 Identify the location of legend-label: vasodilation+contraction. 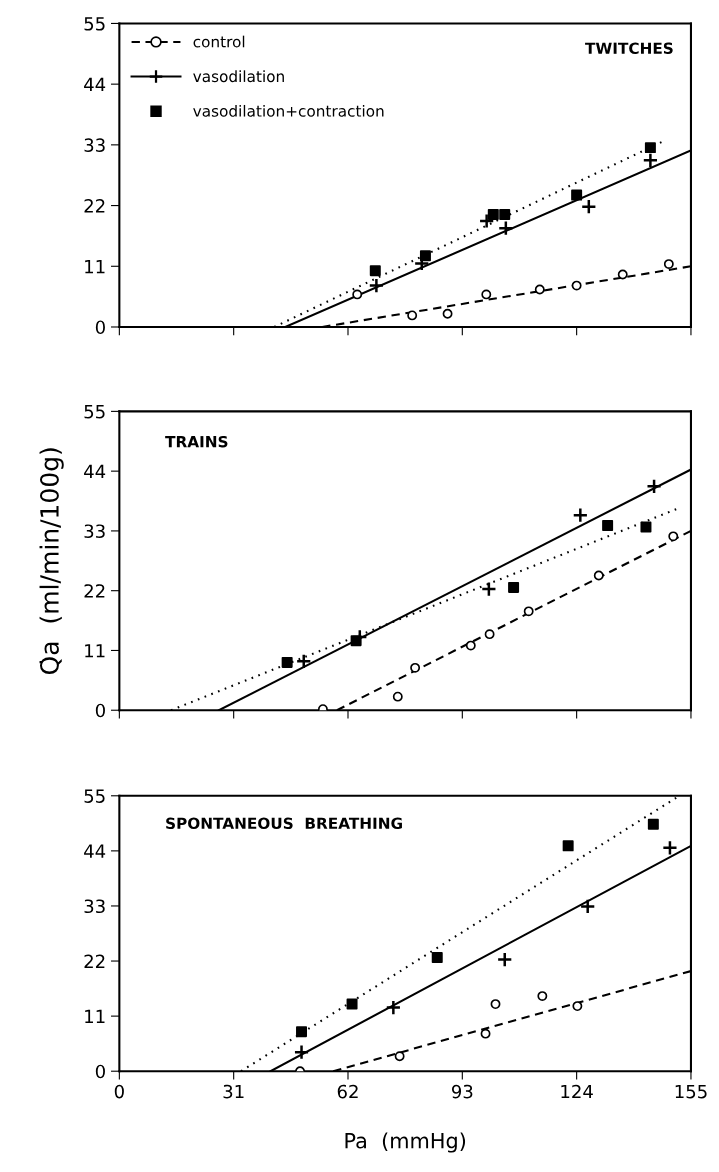
(288, 110).